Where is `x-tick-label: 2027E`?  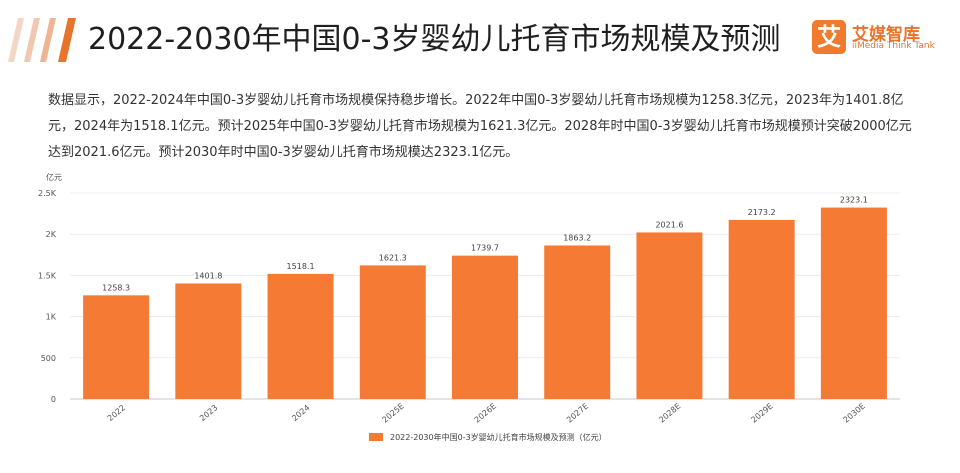 x-tick-label: 2027E is located at coordinates (577, 412).